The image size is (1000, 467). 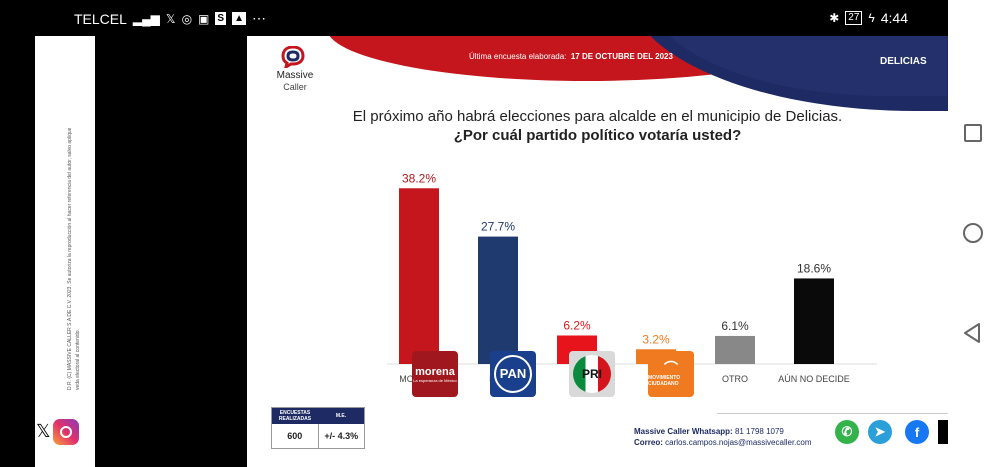 What do you see at coordinates (880, 432) in the screenshot?
I see `telegram-icon: ➤` at bounding box center [880, 432].